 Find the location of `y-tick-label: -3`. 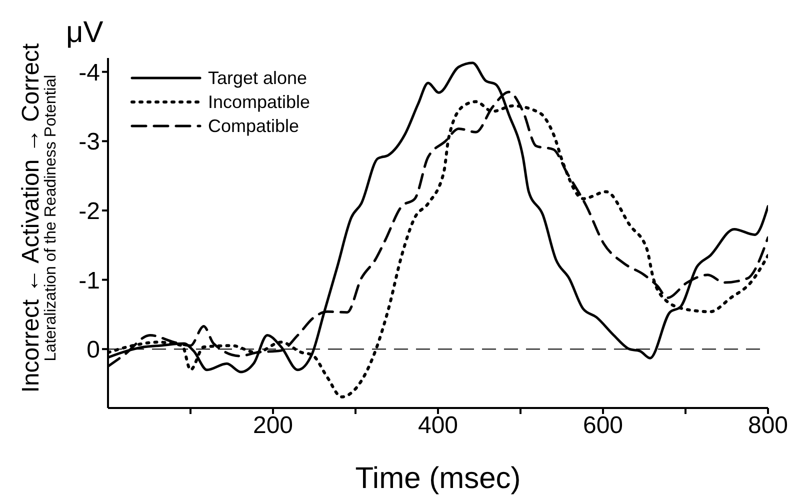

y-tick-label: -3 is located at coordinates (89, 142).